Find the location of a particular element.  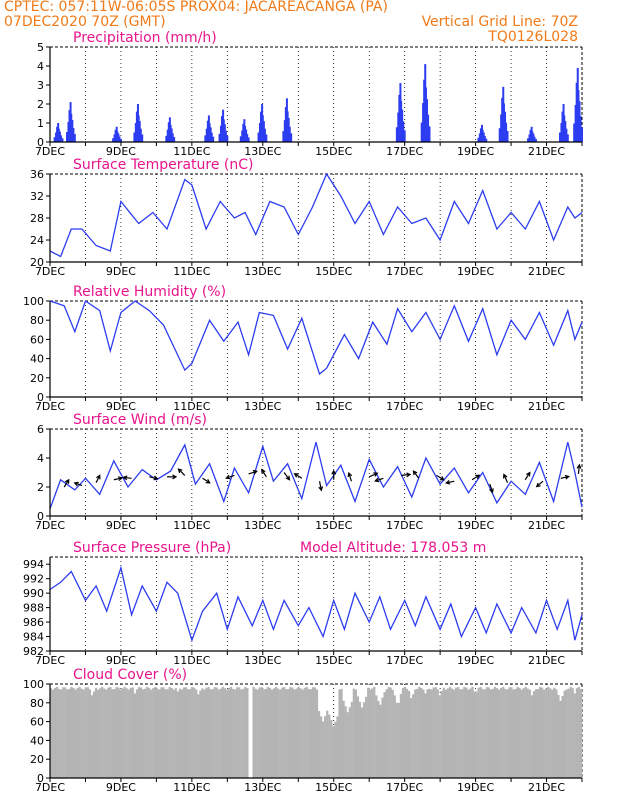

panel-3-x-tick-label: 15DEC is located at coordinates (333, 406).